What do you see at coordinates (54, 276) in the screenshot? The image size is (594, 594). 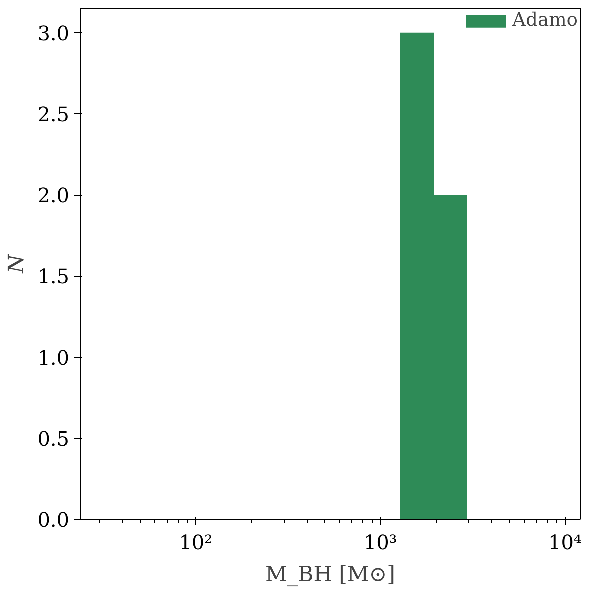 I see `y-tick-label: 1.5` at bounding box center [54, 276].